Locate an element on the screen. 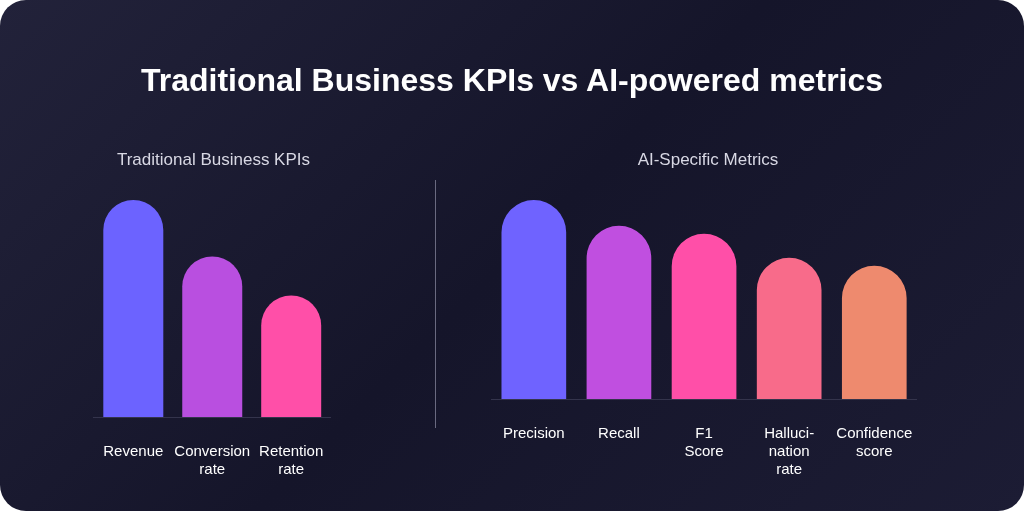 This screenshot has height=511, width=1024. x-tick-label: Precision is located at coordinates (533, 433).